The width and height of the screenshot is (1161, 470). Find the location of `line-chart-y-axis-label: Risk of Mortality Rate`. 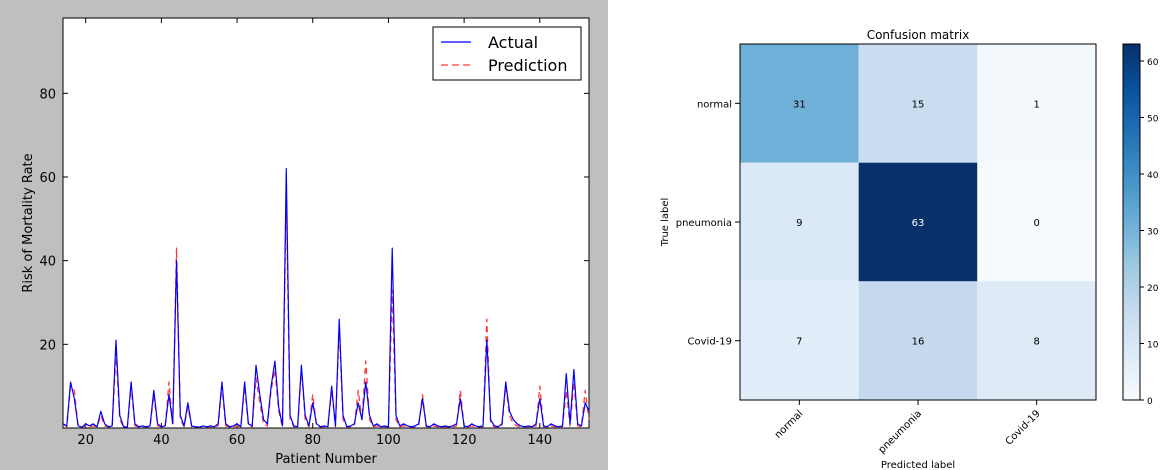

line-chart-y-axis-label: Risk of Mortality Rate is located at coordinates (28, 222).